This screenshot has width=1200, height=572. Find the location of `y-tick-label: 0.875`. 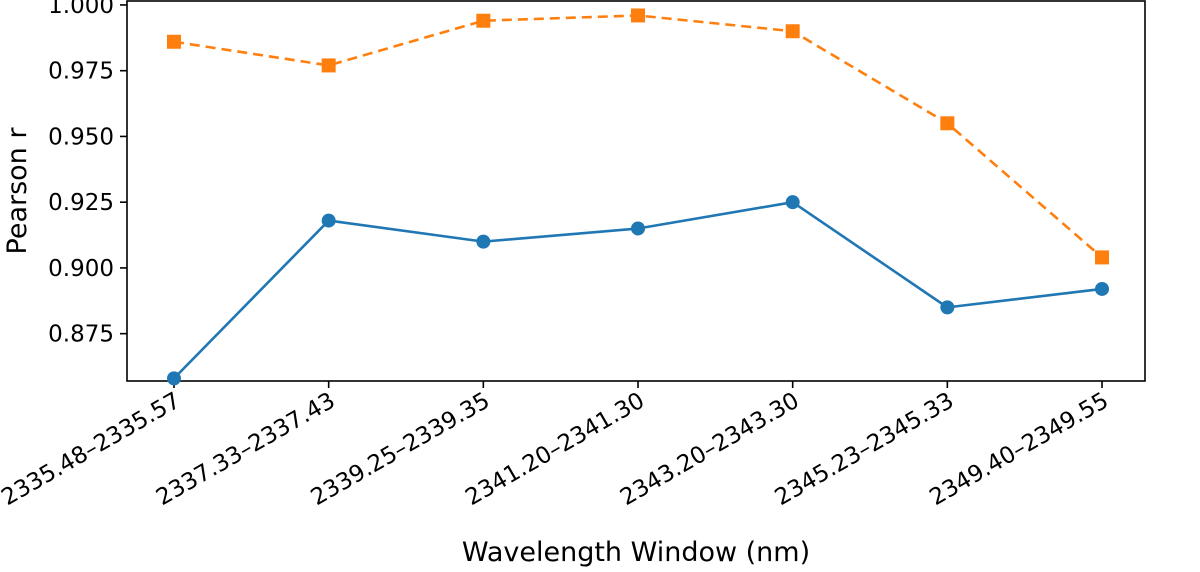

y-tick-label: 0.875 is located at coordinates (81, 335).